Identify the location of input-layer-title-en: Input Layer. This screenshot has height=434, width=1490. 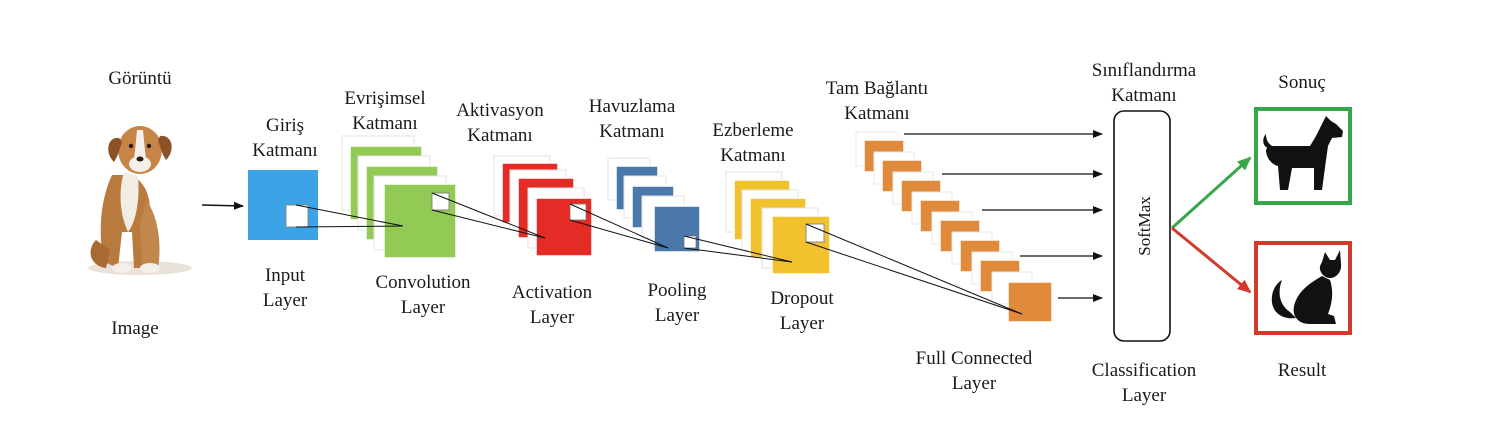
(285, 288).